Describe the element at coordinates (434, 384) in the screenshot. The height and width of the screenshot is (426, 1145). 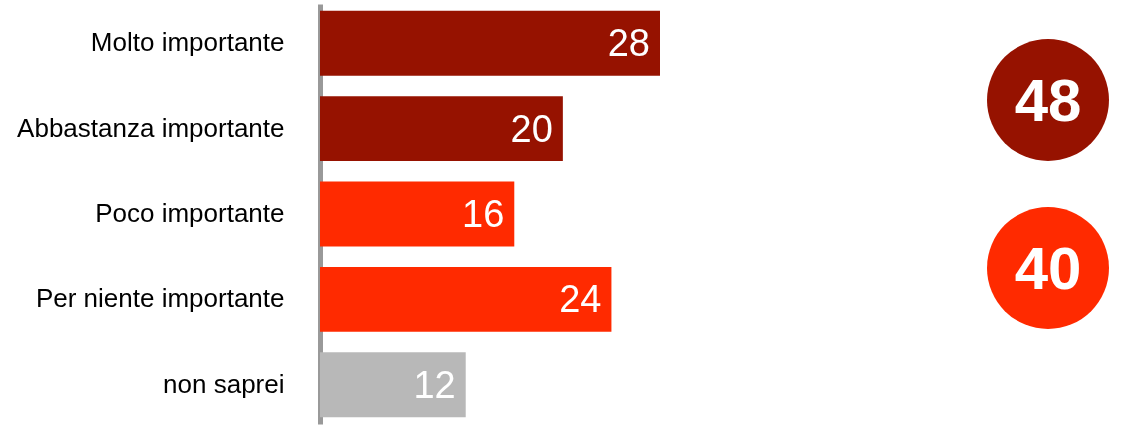
I see `data-label: 12` at that location.